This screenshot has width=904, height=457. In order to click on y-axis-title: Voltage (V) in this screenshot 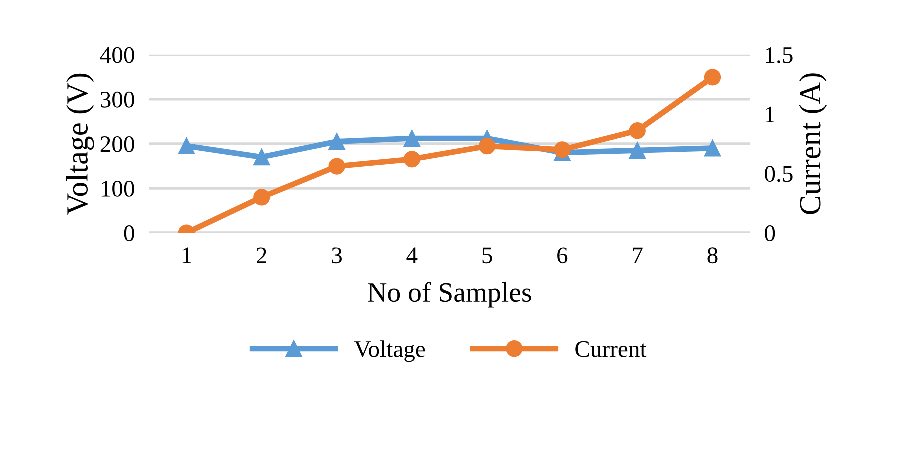, I will do `click(80, 145)`.